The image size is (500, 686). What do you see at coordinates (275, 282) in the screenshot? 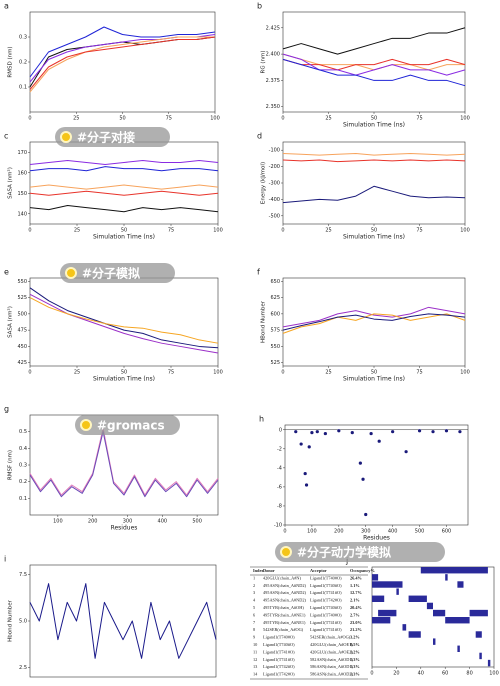
I see `y-tick-label: 650` at bounding box center [275, 282].